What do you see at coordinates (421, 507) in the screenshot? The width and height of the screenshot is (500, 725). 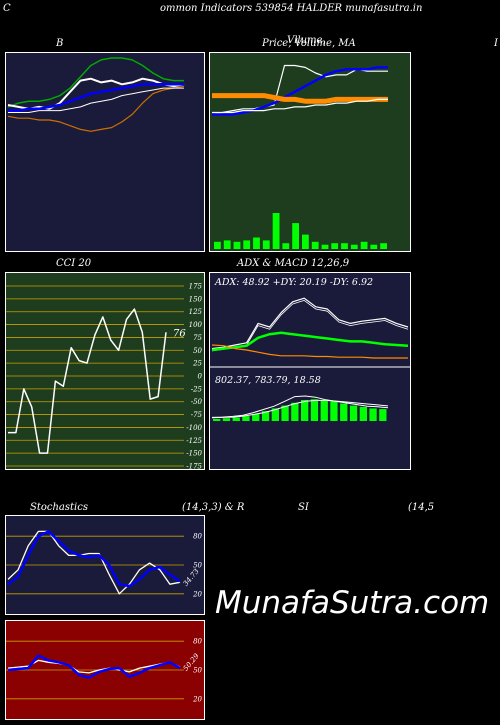 I see `rsi-params: (14,5` at bounding box center [421, 507].